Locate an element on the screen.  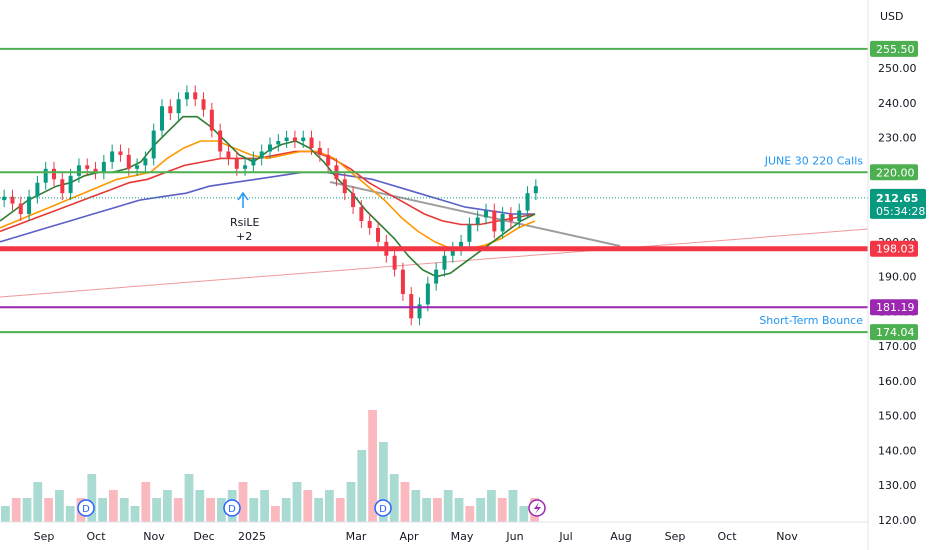
falling-trendline is located at coordinates (475, 214).